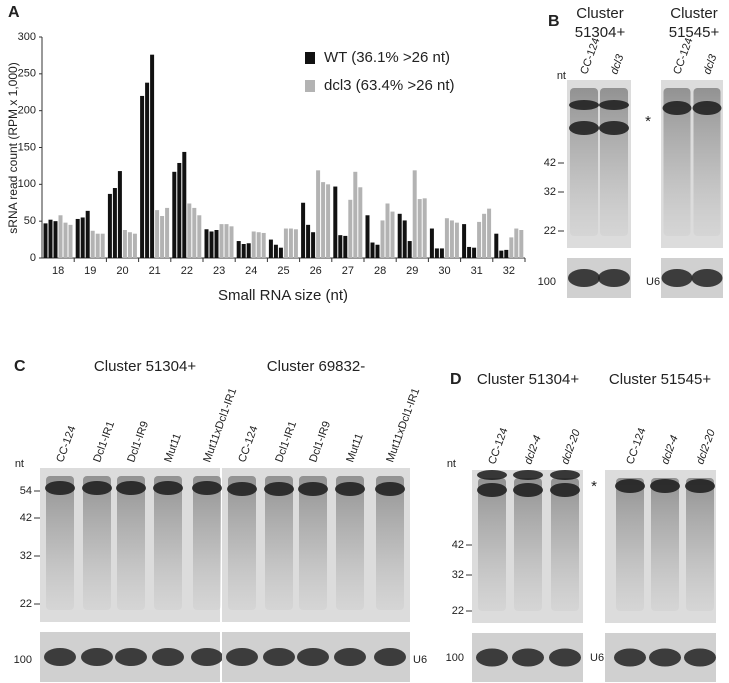  Describe the element at coordinates (172, 448) in the screenshot. I see `lane-label: Mut11` at that location.